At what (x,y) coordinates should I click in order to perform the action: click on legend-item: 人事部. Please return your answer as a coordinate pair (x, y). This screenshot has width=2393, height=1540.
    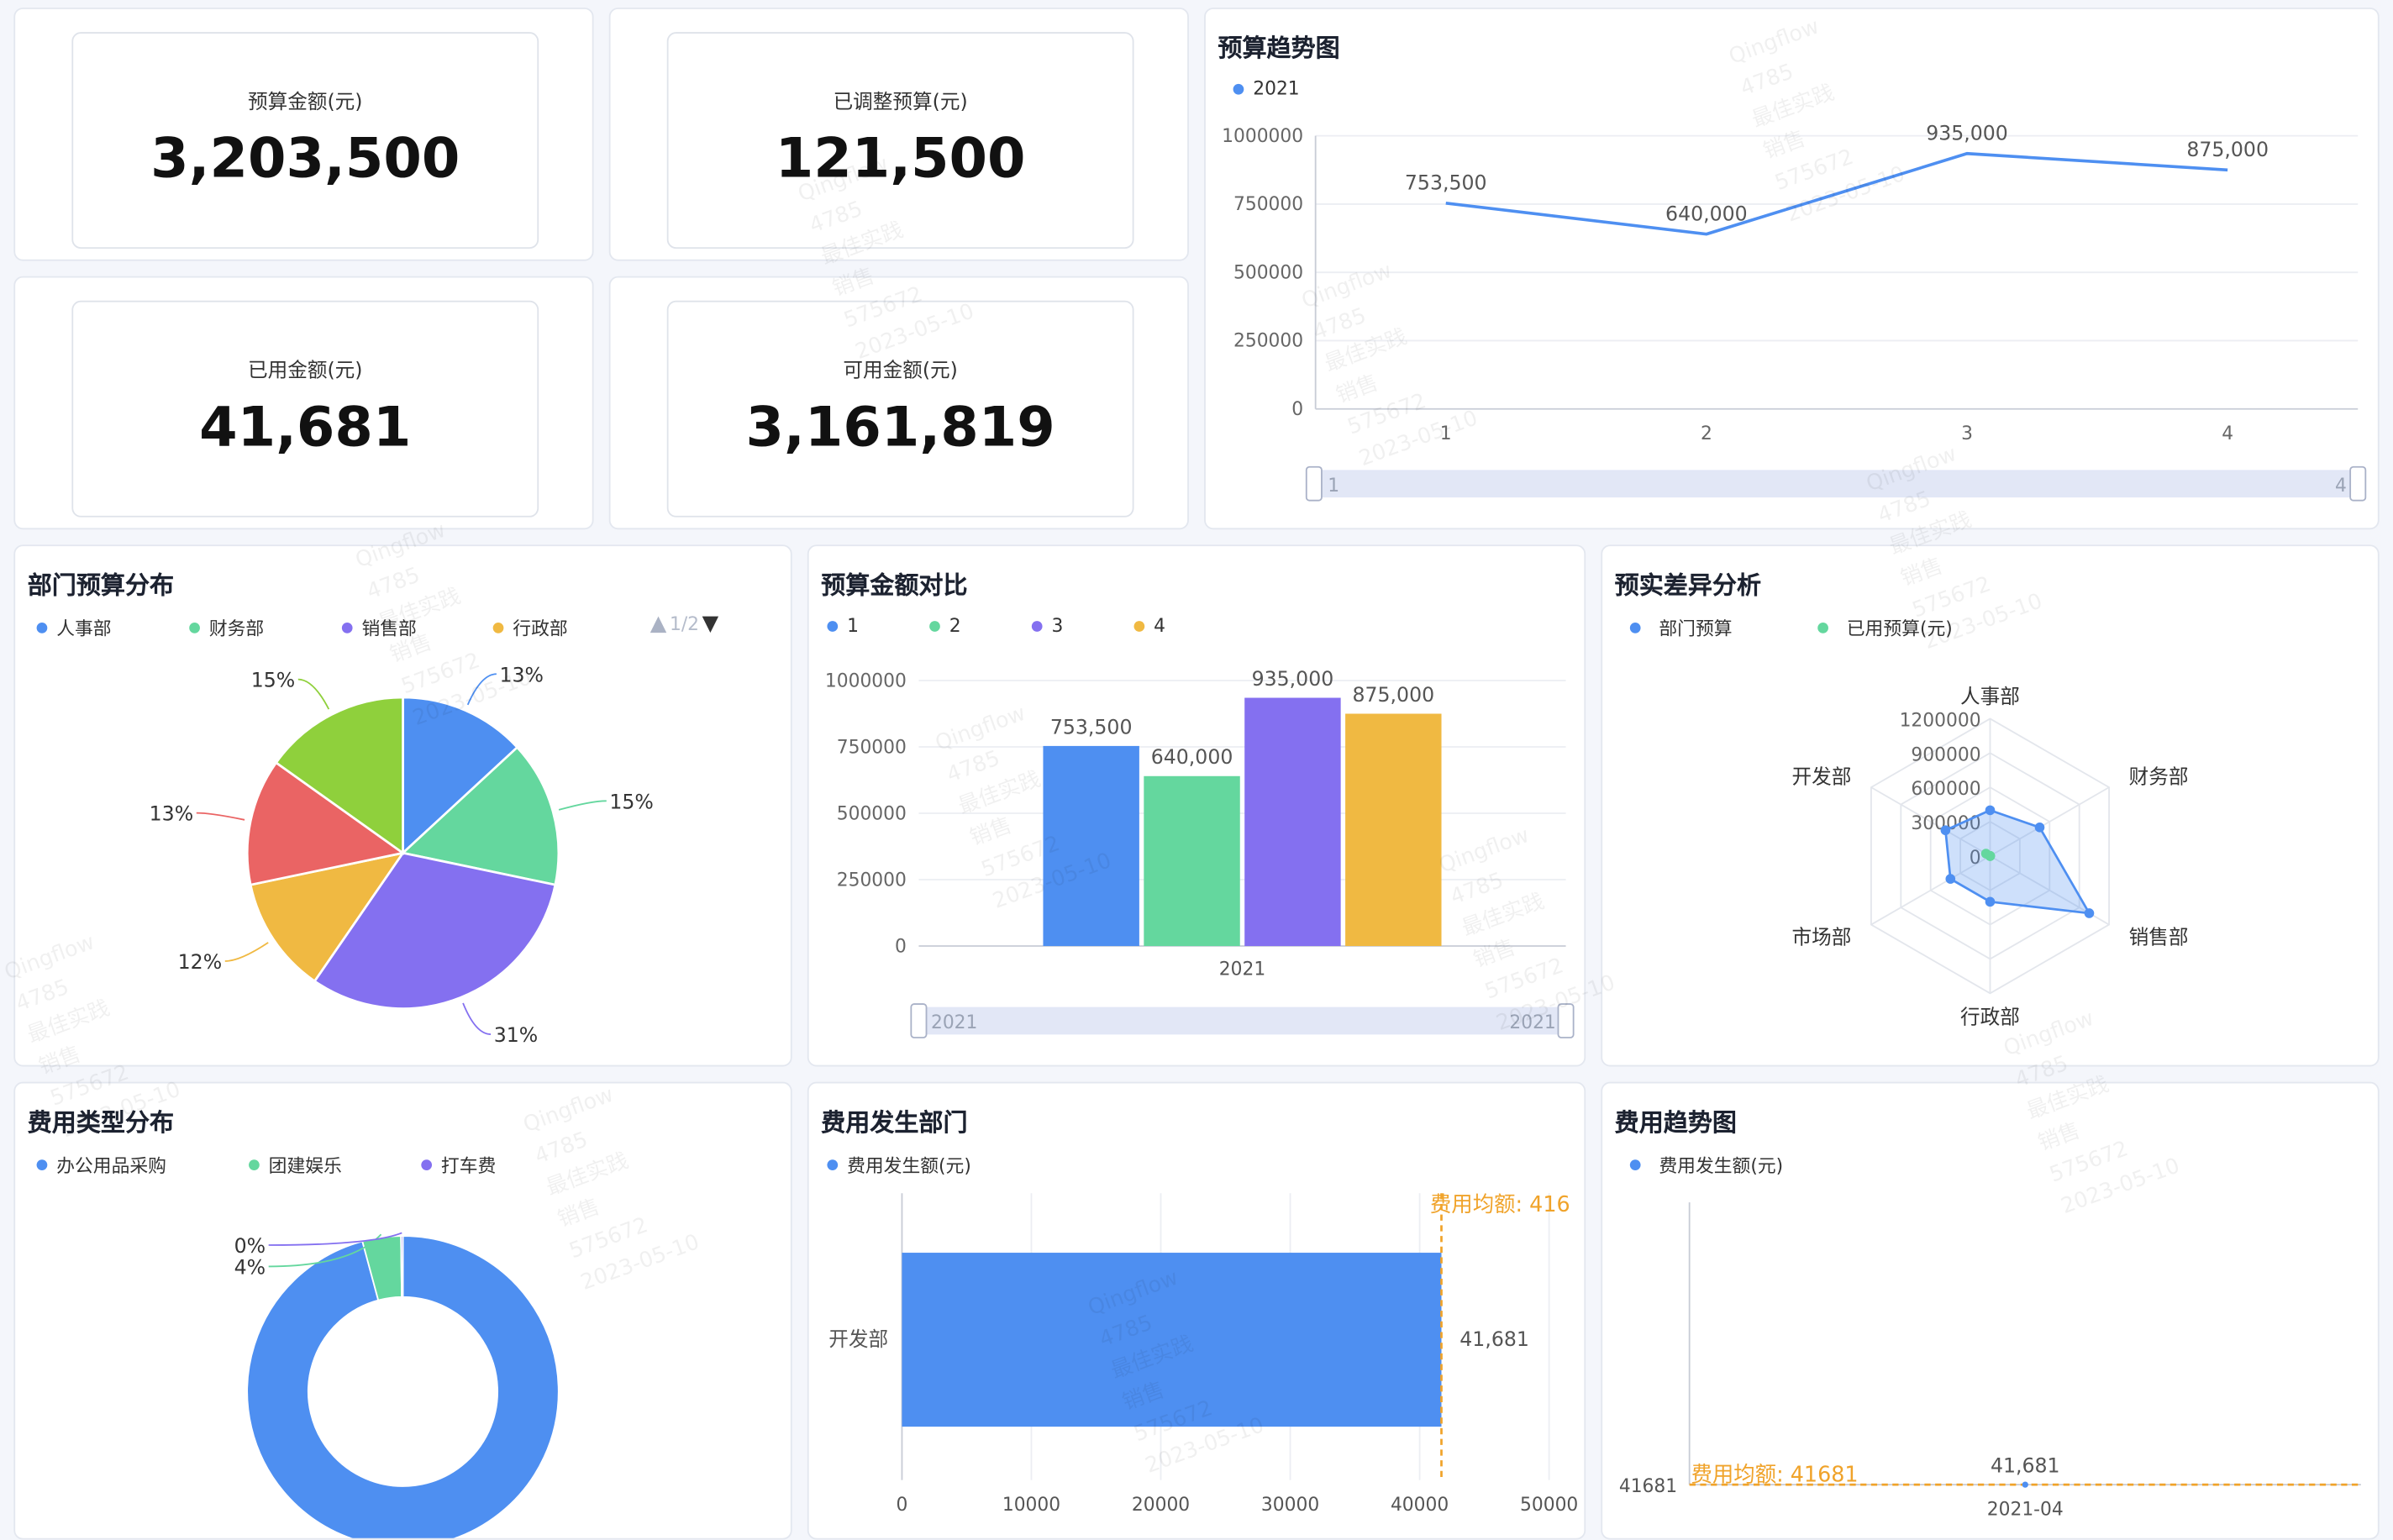
    Looking at the image, I should click on (74, 628).